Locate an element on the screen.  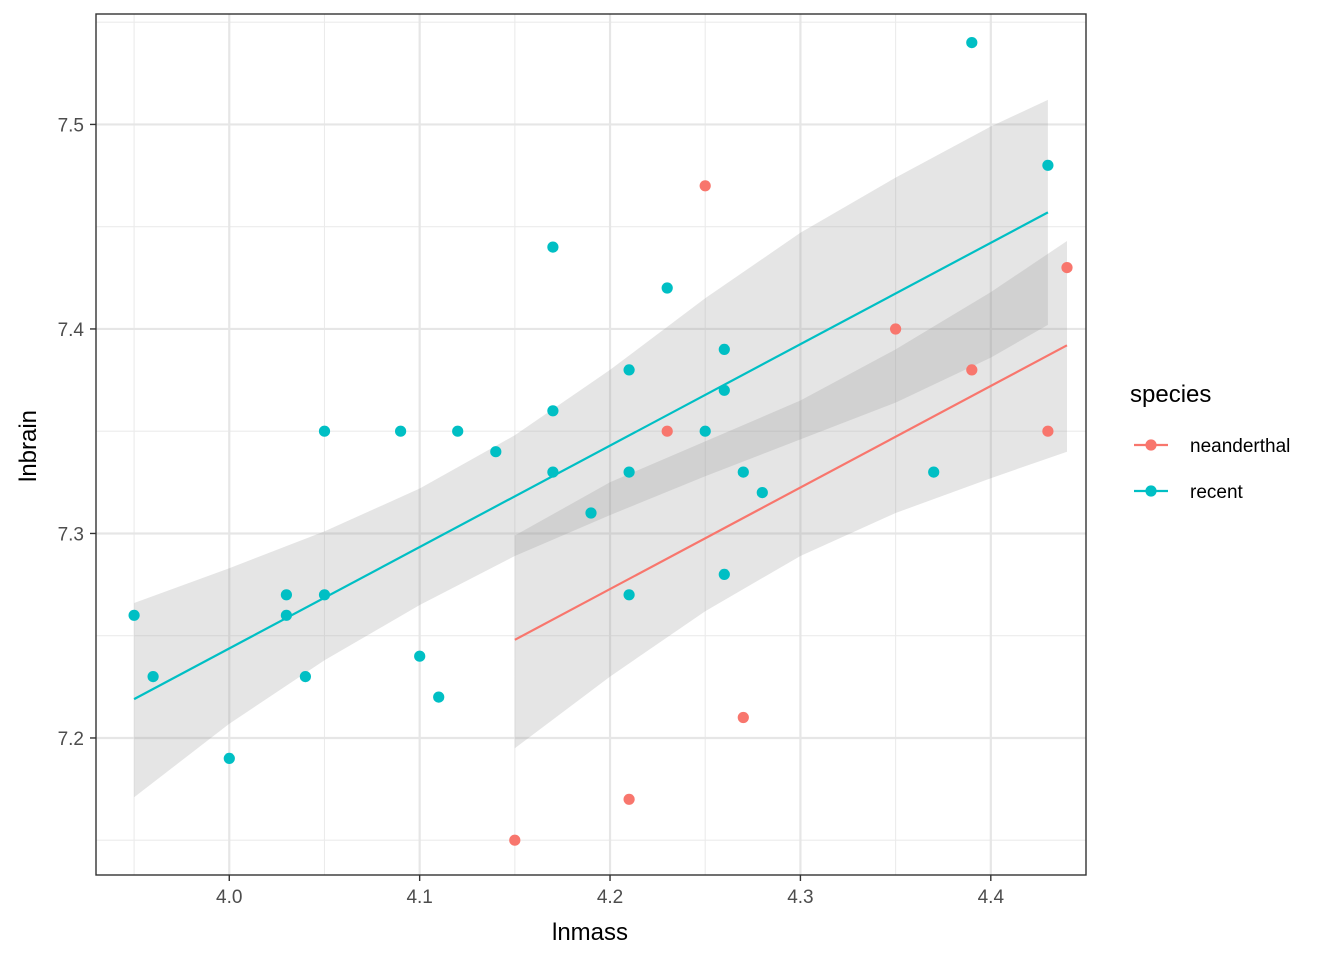
x-tick-label: 4.2 is located at coordinates (610, 897).